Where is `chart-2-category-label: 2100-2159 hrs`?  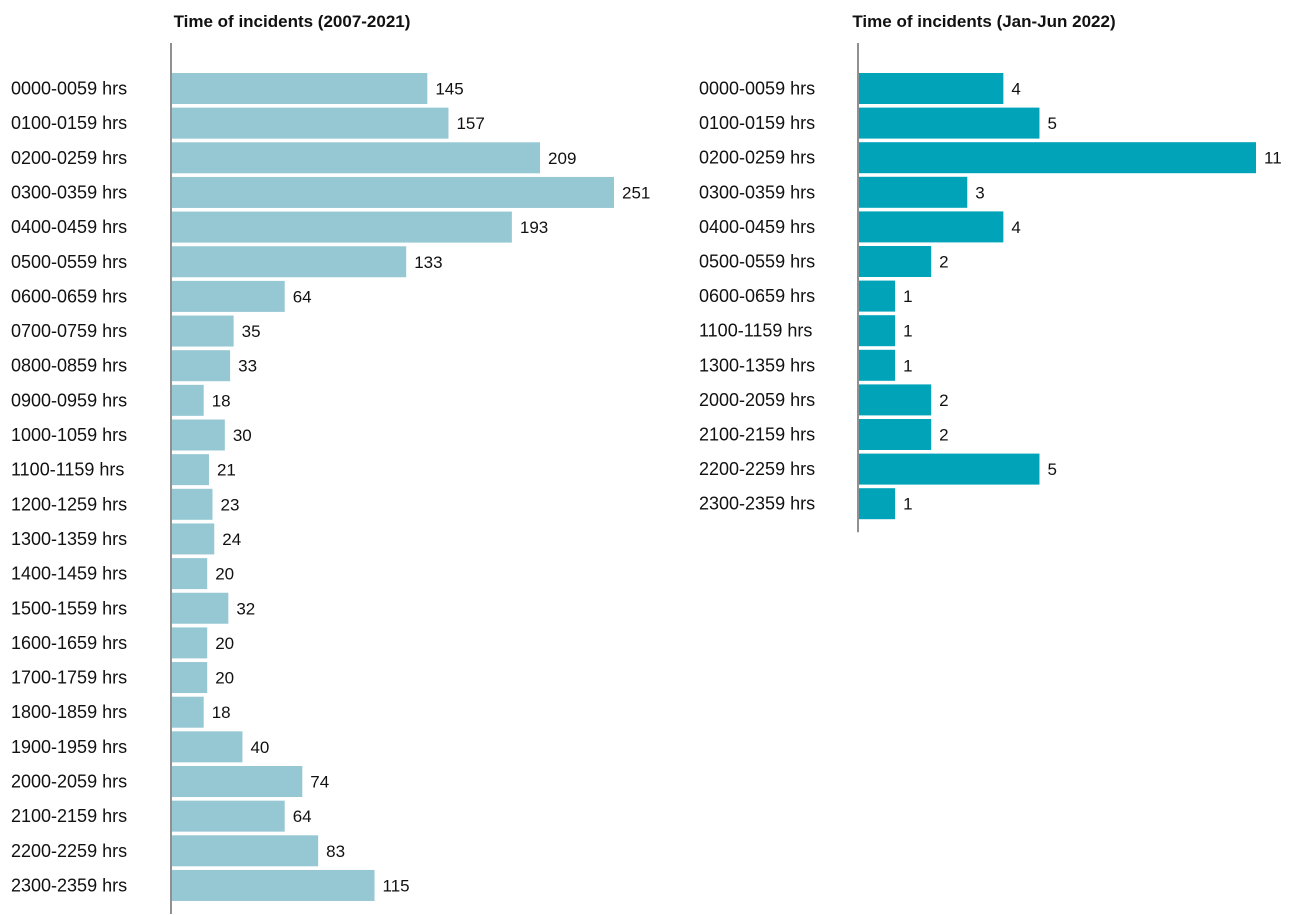
chart-2-category-label: 2100-2159 hrs is located at coordinates (757, 435).